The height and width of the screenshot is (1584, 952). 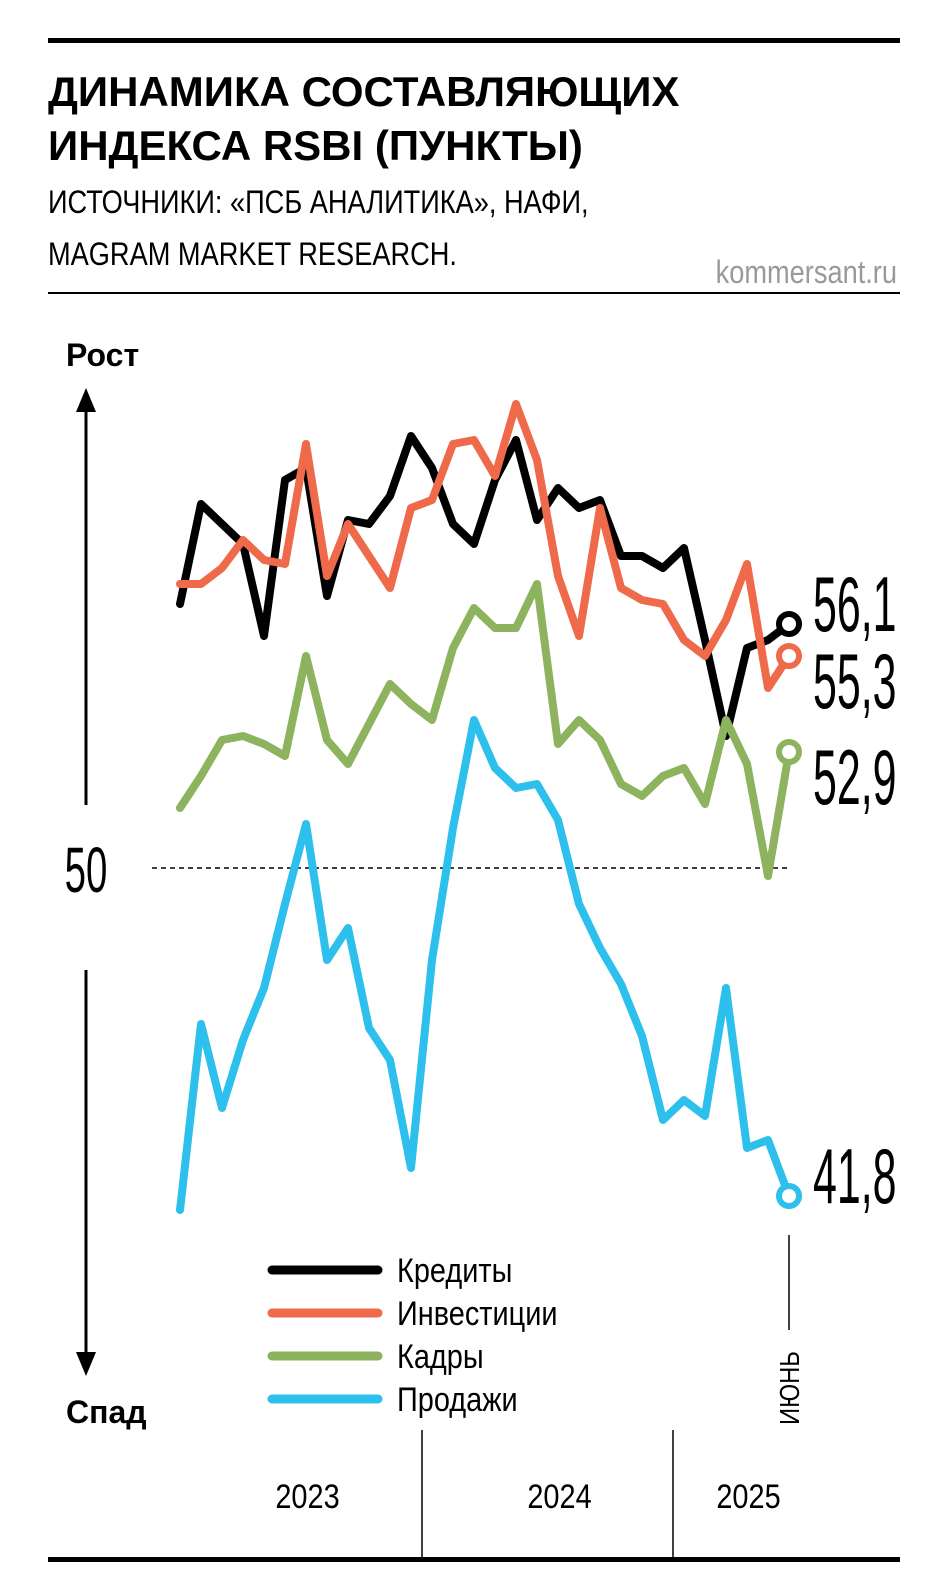 I want to click on y-tick-label: 50, so click(x=86, y=871).